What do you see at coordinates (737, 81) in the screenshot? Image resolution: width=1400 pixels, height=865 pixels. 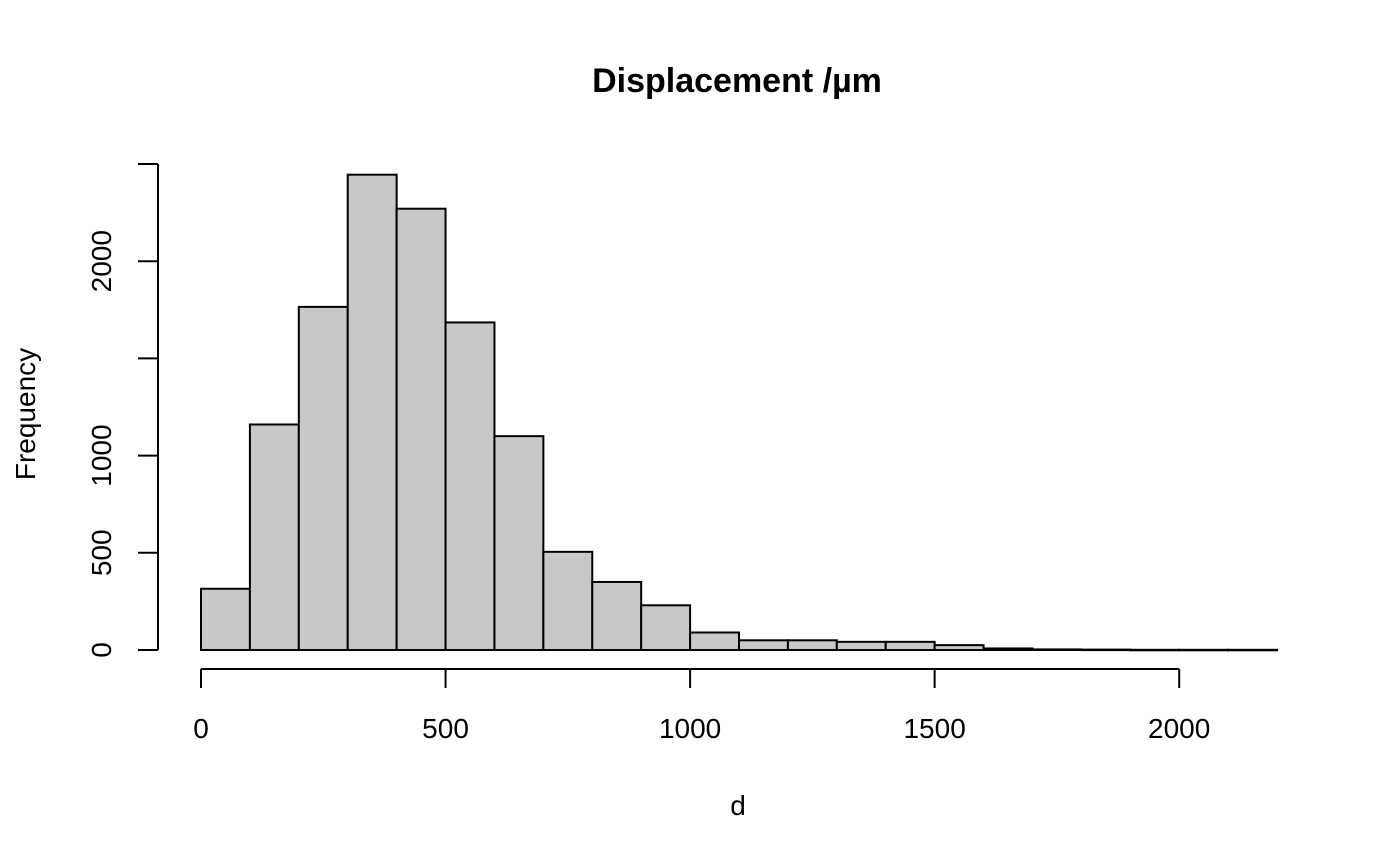 I see `chart-title: Displacement /µm` at bounding box center [737, 81].